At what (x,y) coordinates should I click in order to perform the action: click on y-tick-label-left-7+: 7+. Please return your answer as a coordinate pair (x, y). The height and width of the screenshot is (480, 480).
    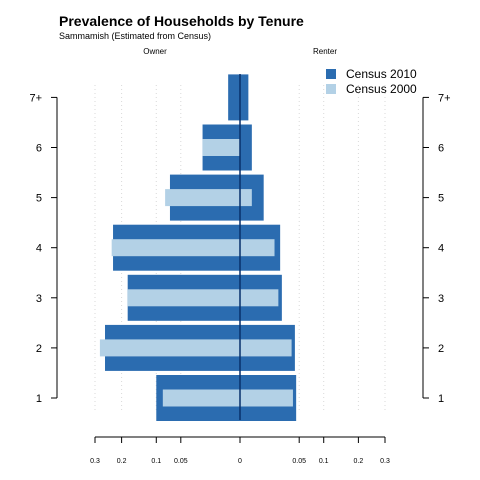
    Looking at the image, I should click on (35, 98).